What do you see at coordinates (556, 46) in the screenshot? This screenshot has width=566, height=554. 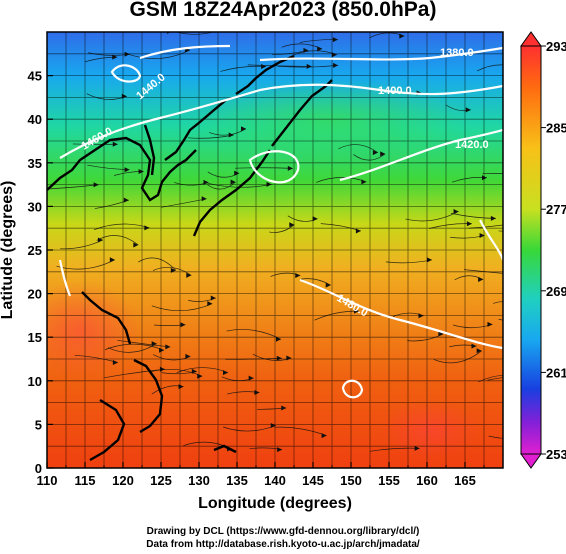 I see `colorbar-tick-label: 293` at bounding box center [556, 46].